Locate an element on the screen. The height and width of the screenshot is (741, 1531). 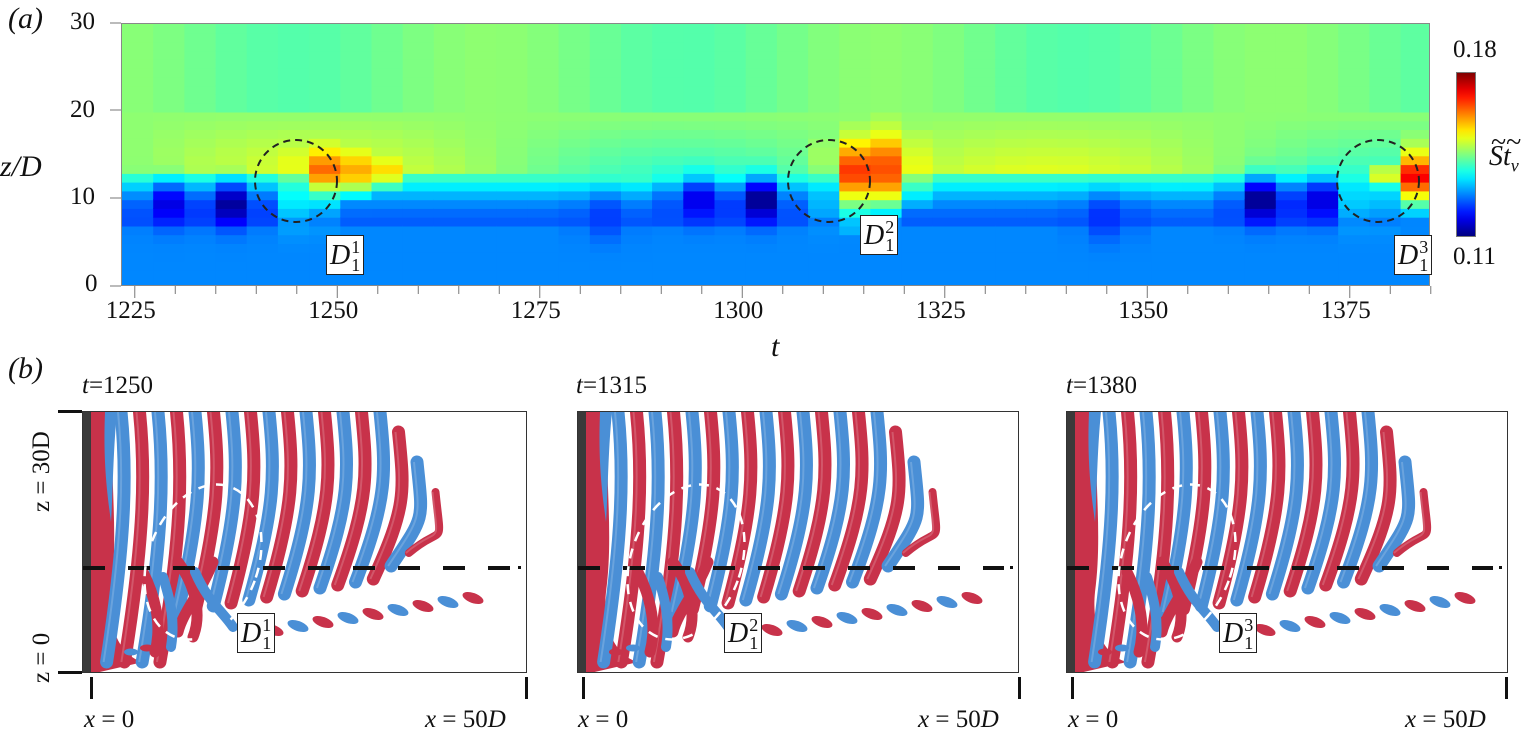
snapshot-3-x0-tick is located at coordinates (1072, 688).